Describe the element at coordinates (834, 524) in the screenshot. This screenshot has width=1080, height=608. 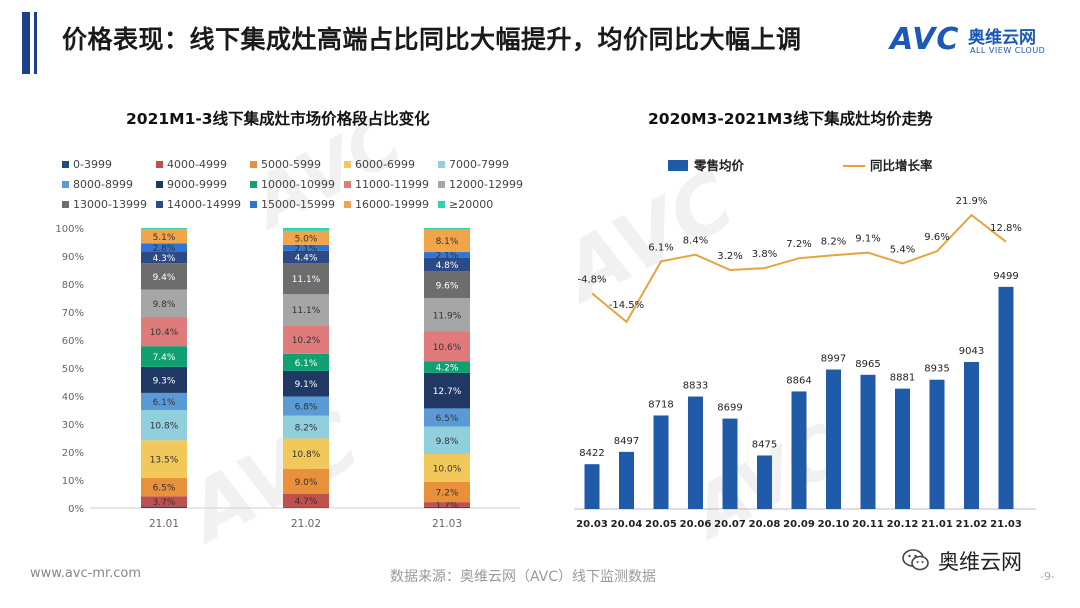
I see `x-tick-label: 20.10` at that location.